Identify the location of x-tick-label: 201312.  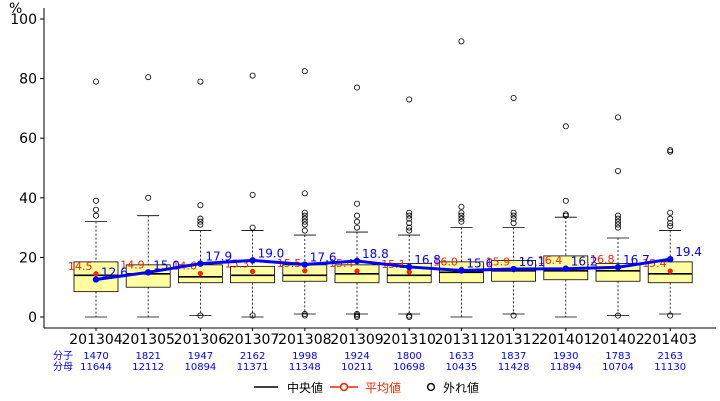
(513, 340).